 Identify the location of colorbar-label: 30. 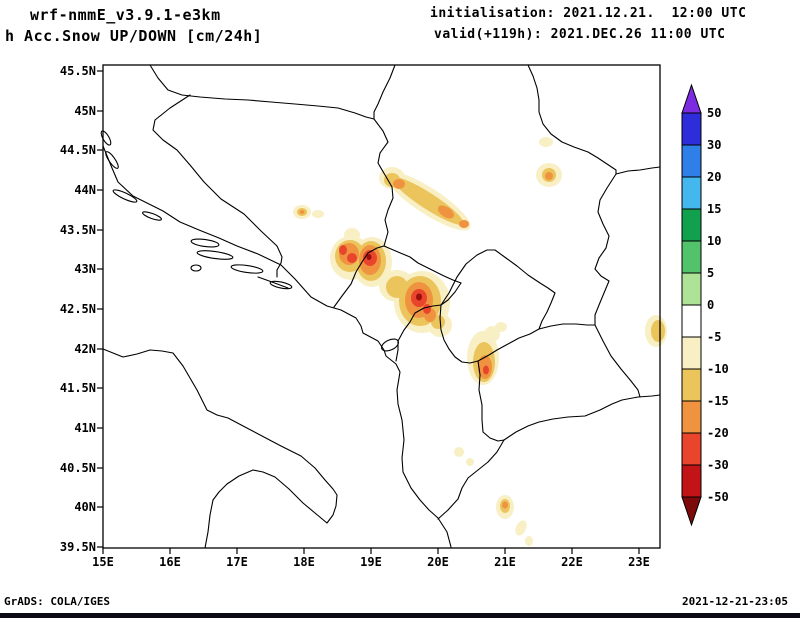
(714, 145).